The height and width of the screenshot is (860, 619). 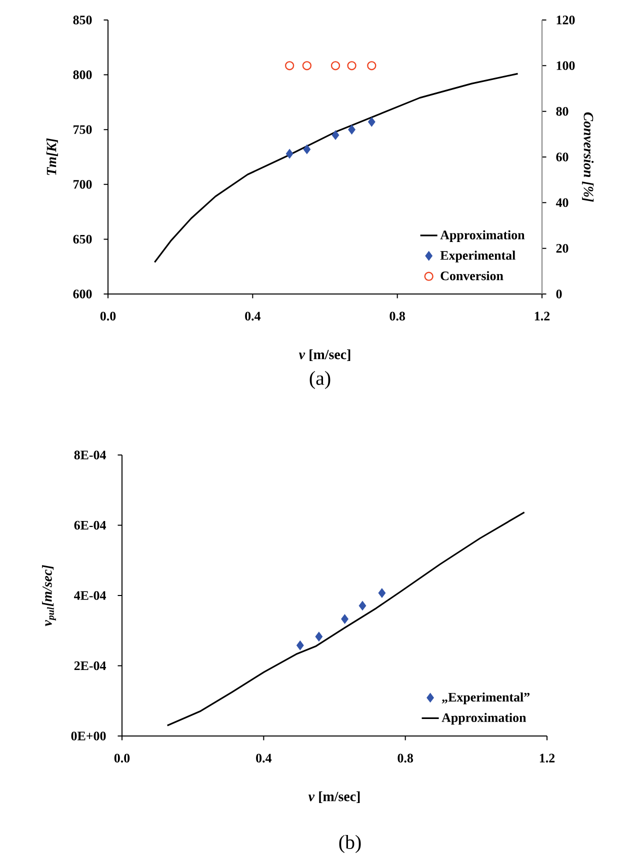 What do you see at coordinates (562, 111) in the screenshot?
I see `y2-tick-label: 80` at bounding box center [562, 111].